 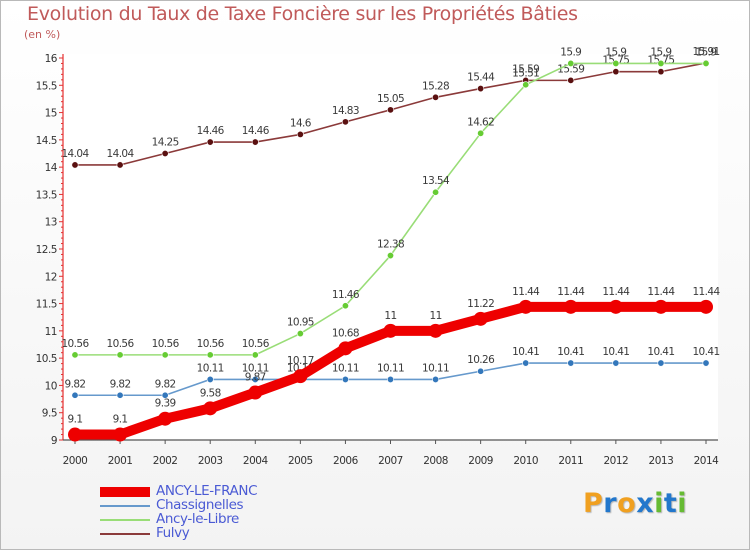 What do you see at coordinates (51, 223) in the screenshot?
I see `y-tick-label: 13` at bounding box center [51, 223].